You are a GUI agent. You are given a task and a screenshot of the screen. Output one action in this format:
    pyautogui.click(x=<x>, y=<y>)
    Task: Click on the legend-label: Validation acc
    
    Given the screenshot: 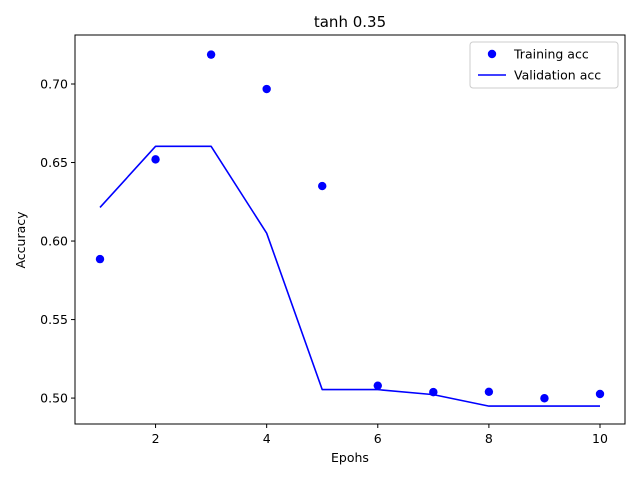 What is the action you would take?
    pyautogui.click(x=557, y=75)
    